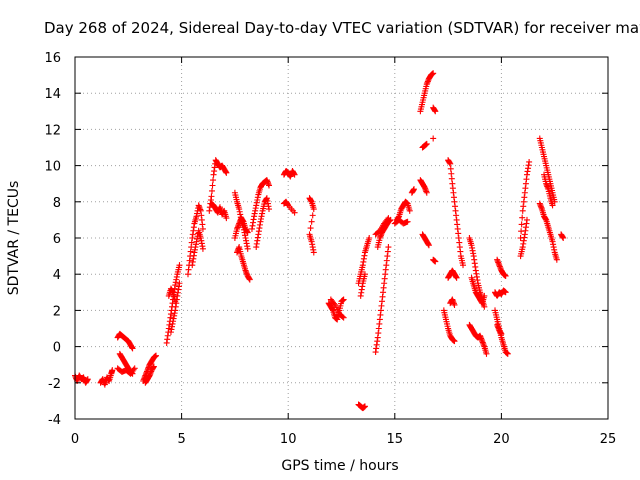  I want to click on y-axis-label: SDTVAR / TECUs, so click(14, 238).